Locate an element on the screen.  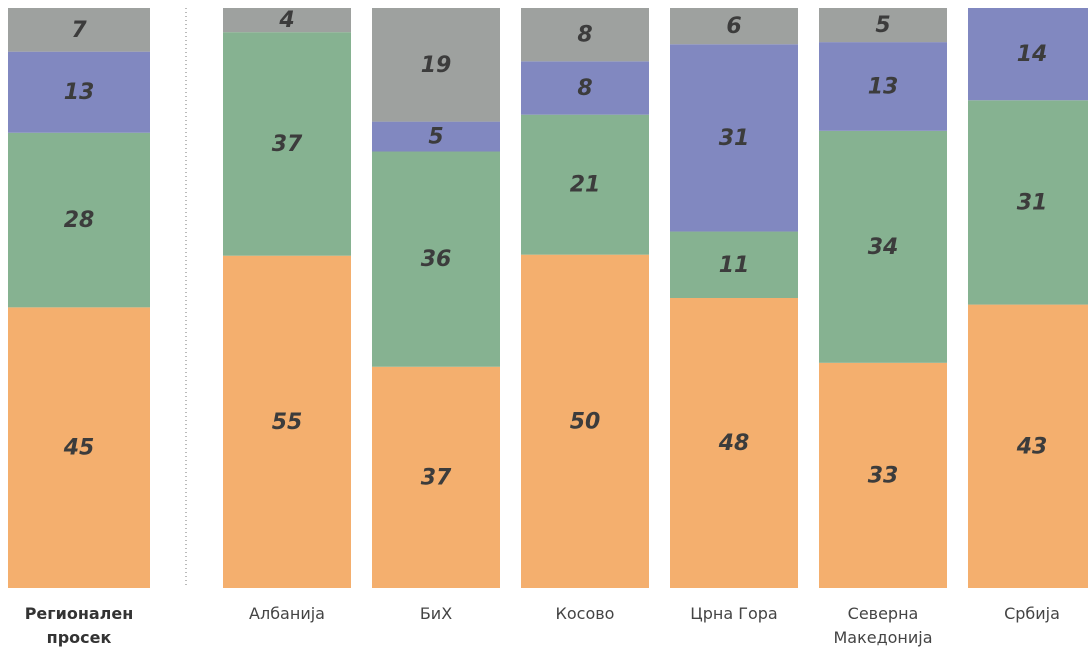
data-label: 48 is located at coordinates (734, 443).